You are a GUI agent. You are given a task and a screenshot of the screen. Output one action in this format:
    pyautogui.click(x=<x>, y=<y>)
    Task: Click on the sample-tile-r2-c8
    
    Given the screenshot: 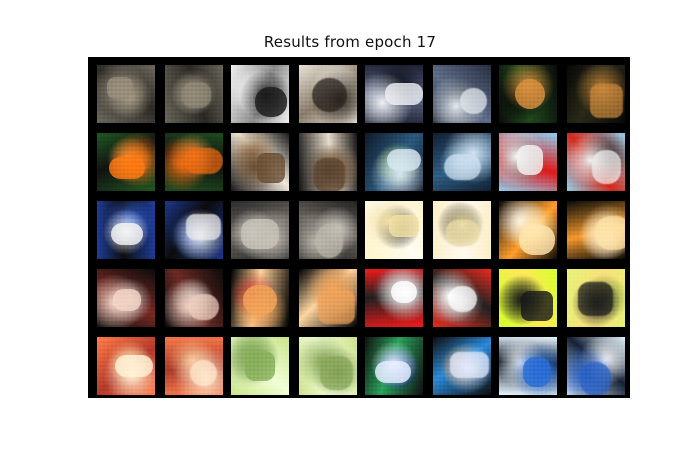 What is the action you would take?
    pyautogui.click(x=596, y=162)
    